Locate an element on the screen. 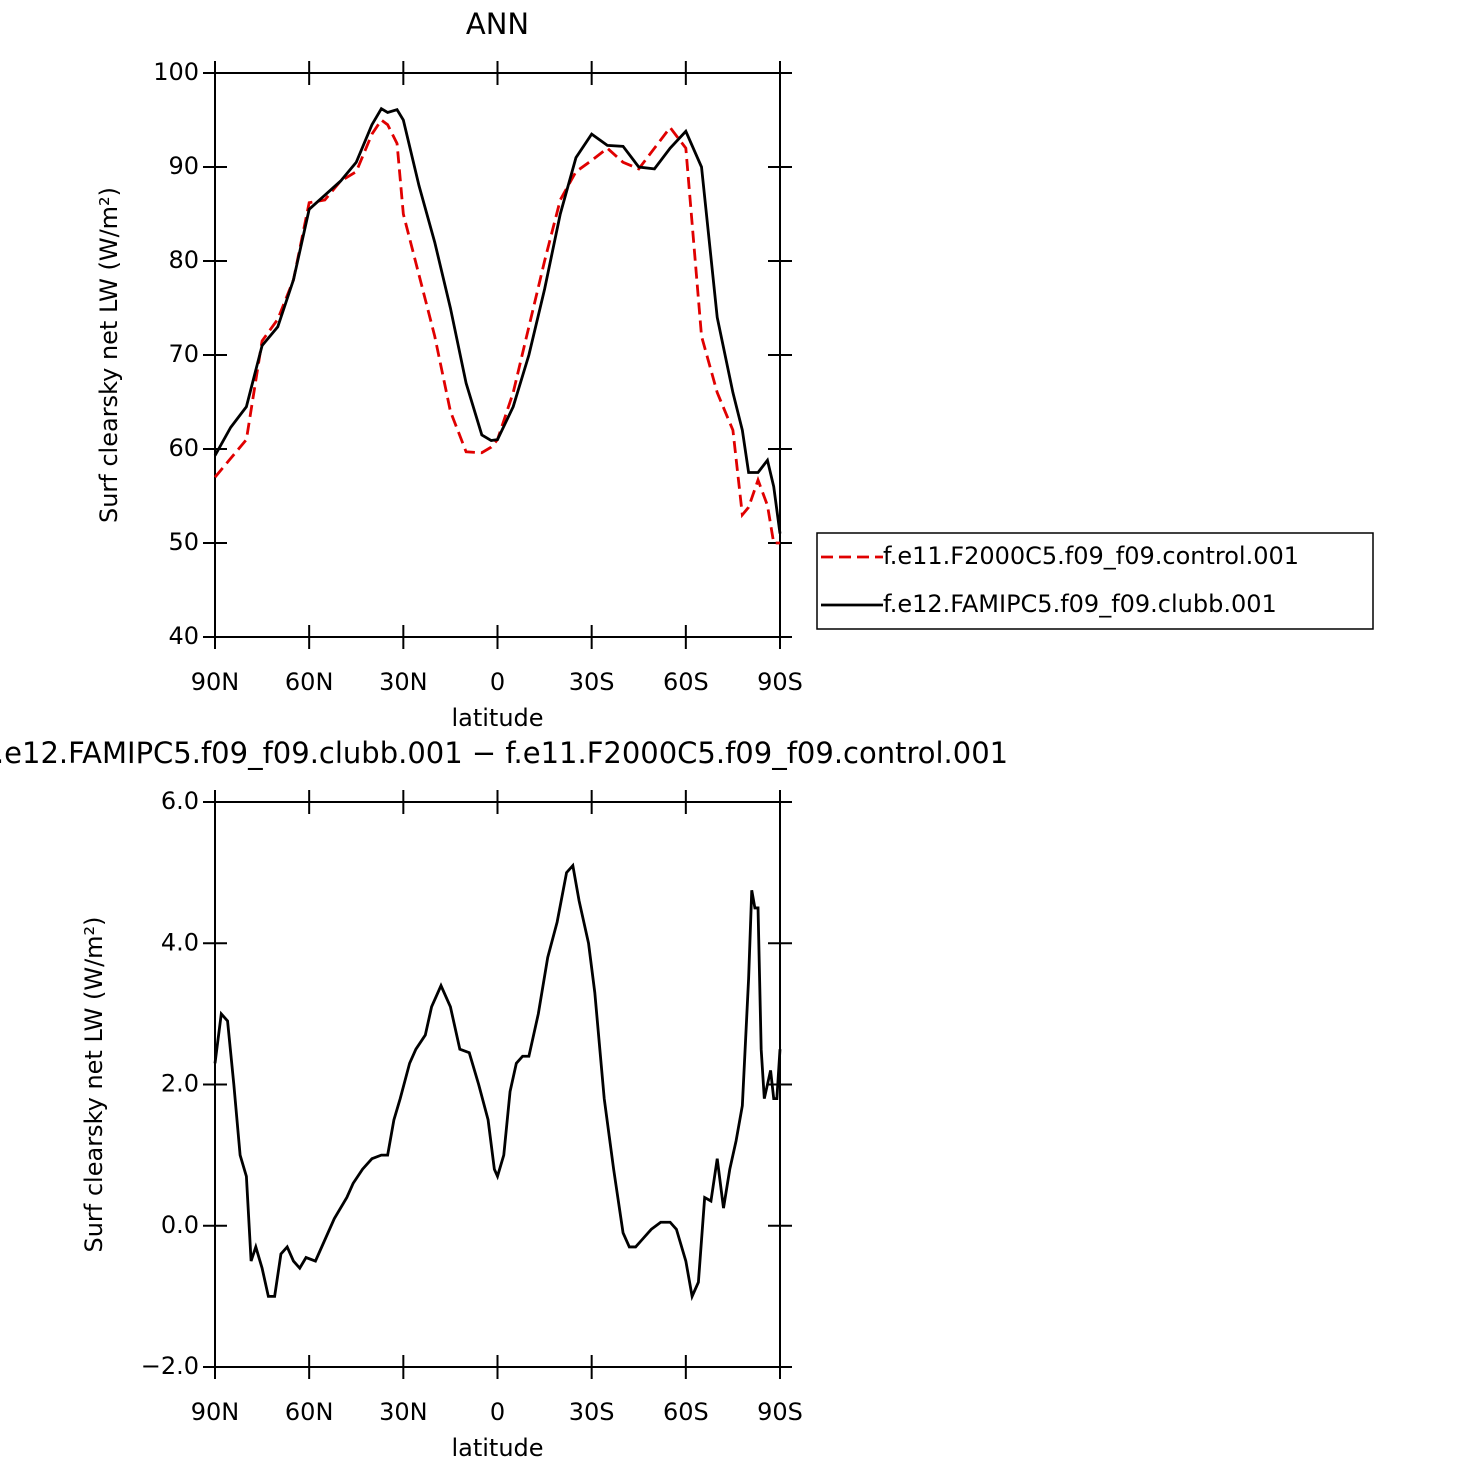 Image resolution: width=1469 pixels, height=1469 pixels. chart-title: ANN is located at coordinates (497, 24).